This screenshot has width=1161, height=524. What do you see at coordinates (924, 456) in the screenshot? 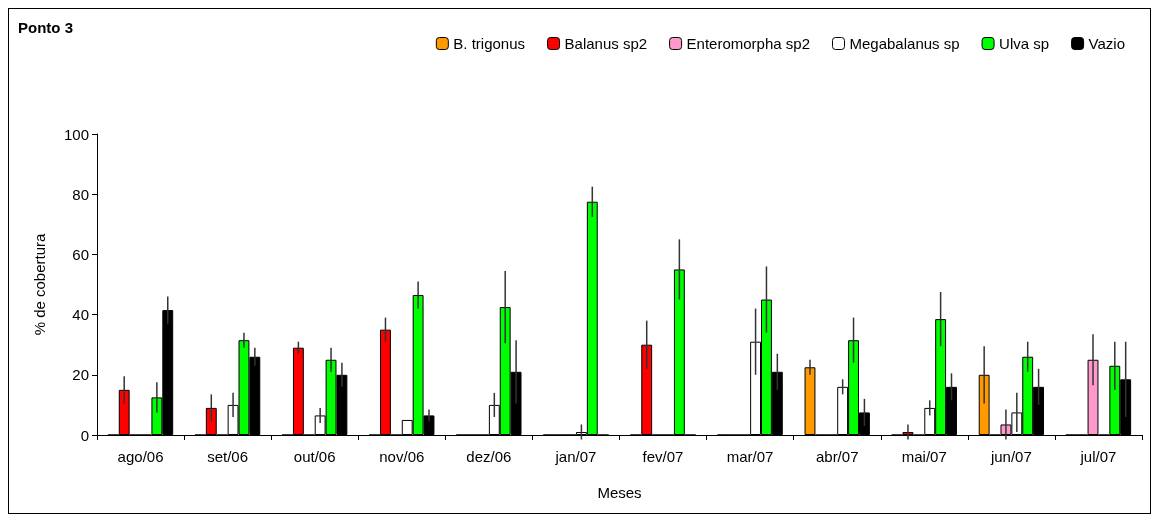
I see `x-tick-label: mai/07` at bounding box center [924, 456].